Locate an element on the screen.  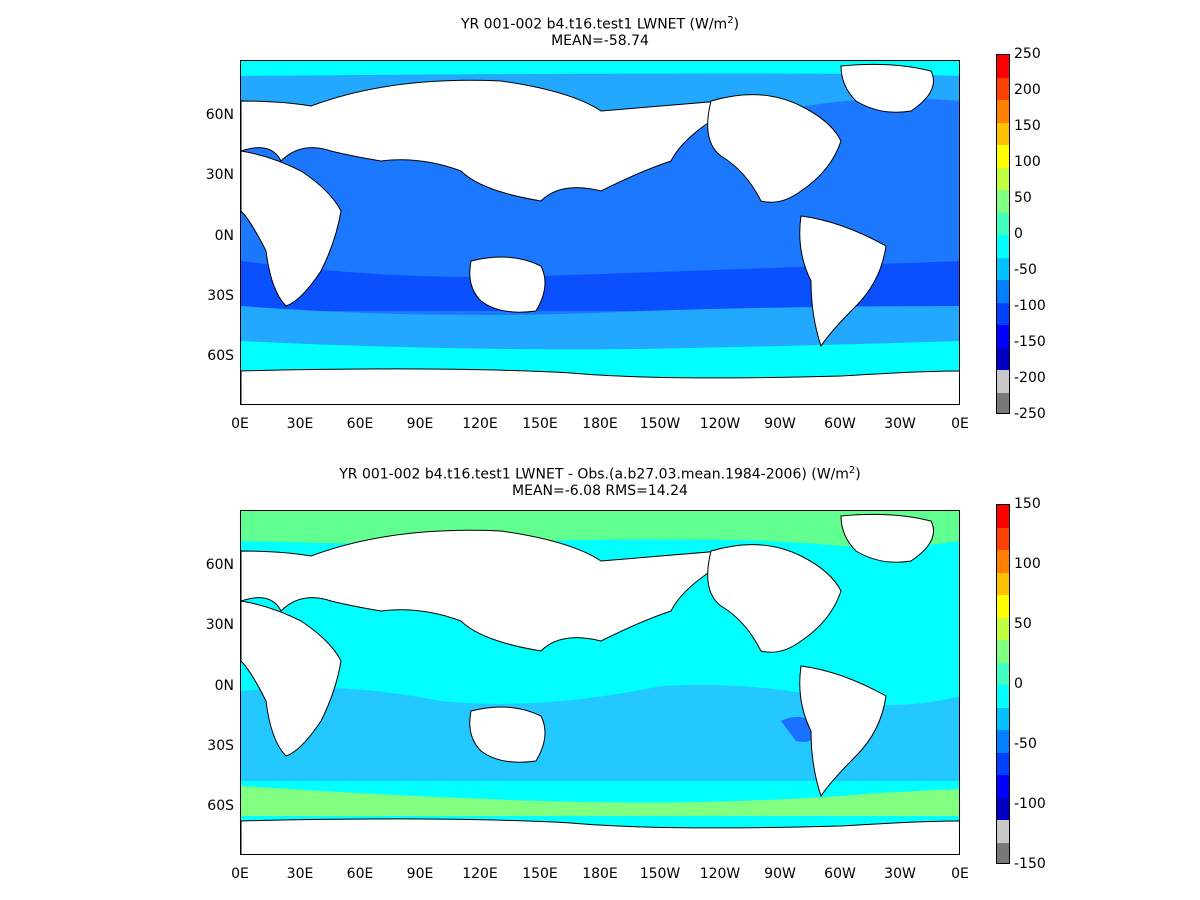
ocean-mid-band is located at coordinates (600, 733).